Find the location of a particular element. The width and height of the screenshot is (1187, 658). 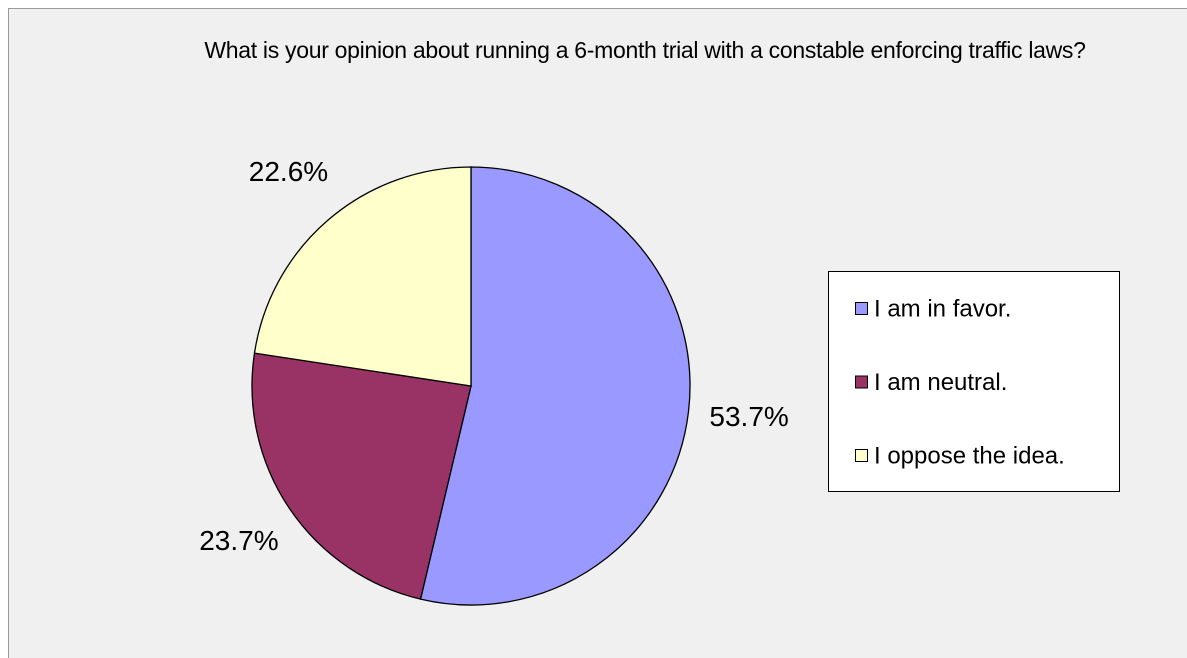

data-label: 22.6% is located at coordinates (288, 171).